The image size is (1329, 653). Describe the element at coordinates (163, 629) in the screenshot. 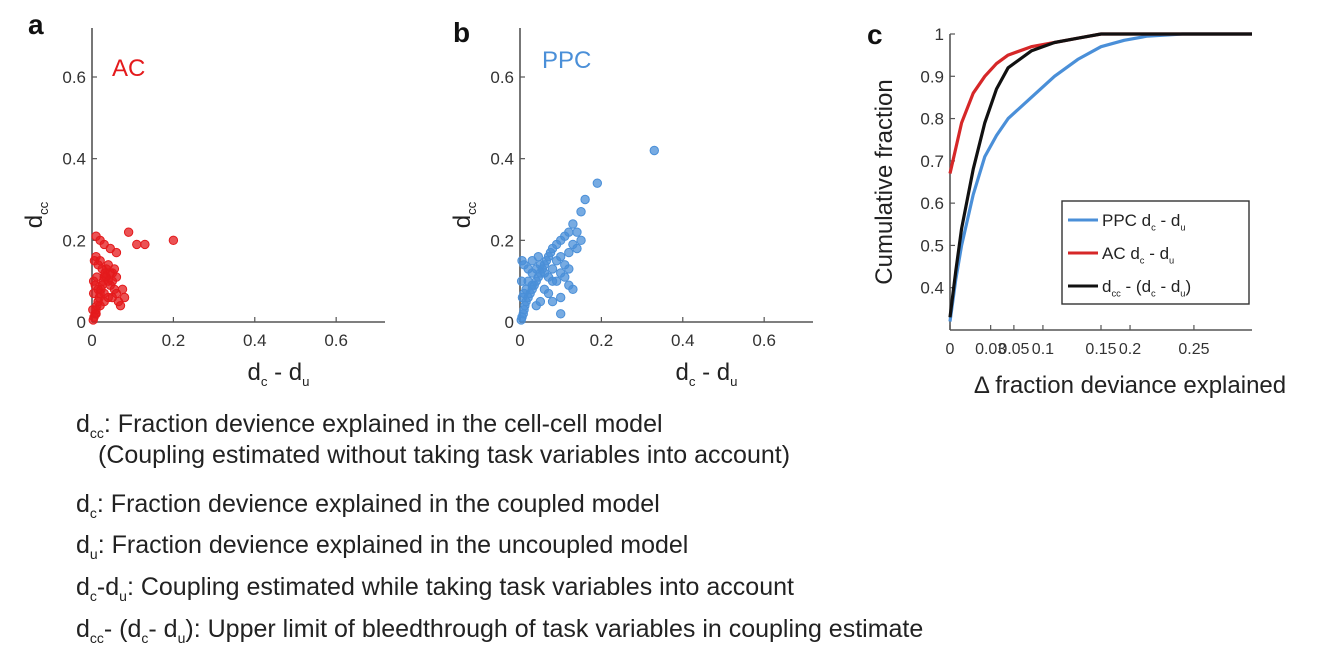

I see `definition-text: - d` at that location.